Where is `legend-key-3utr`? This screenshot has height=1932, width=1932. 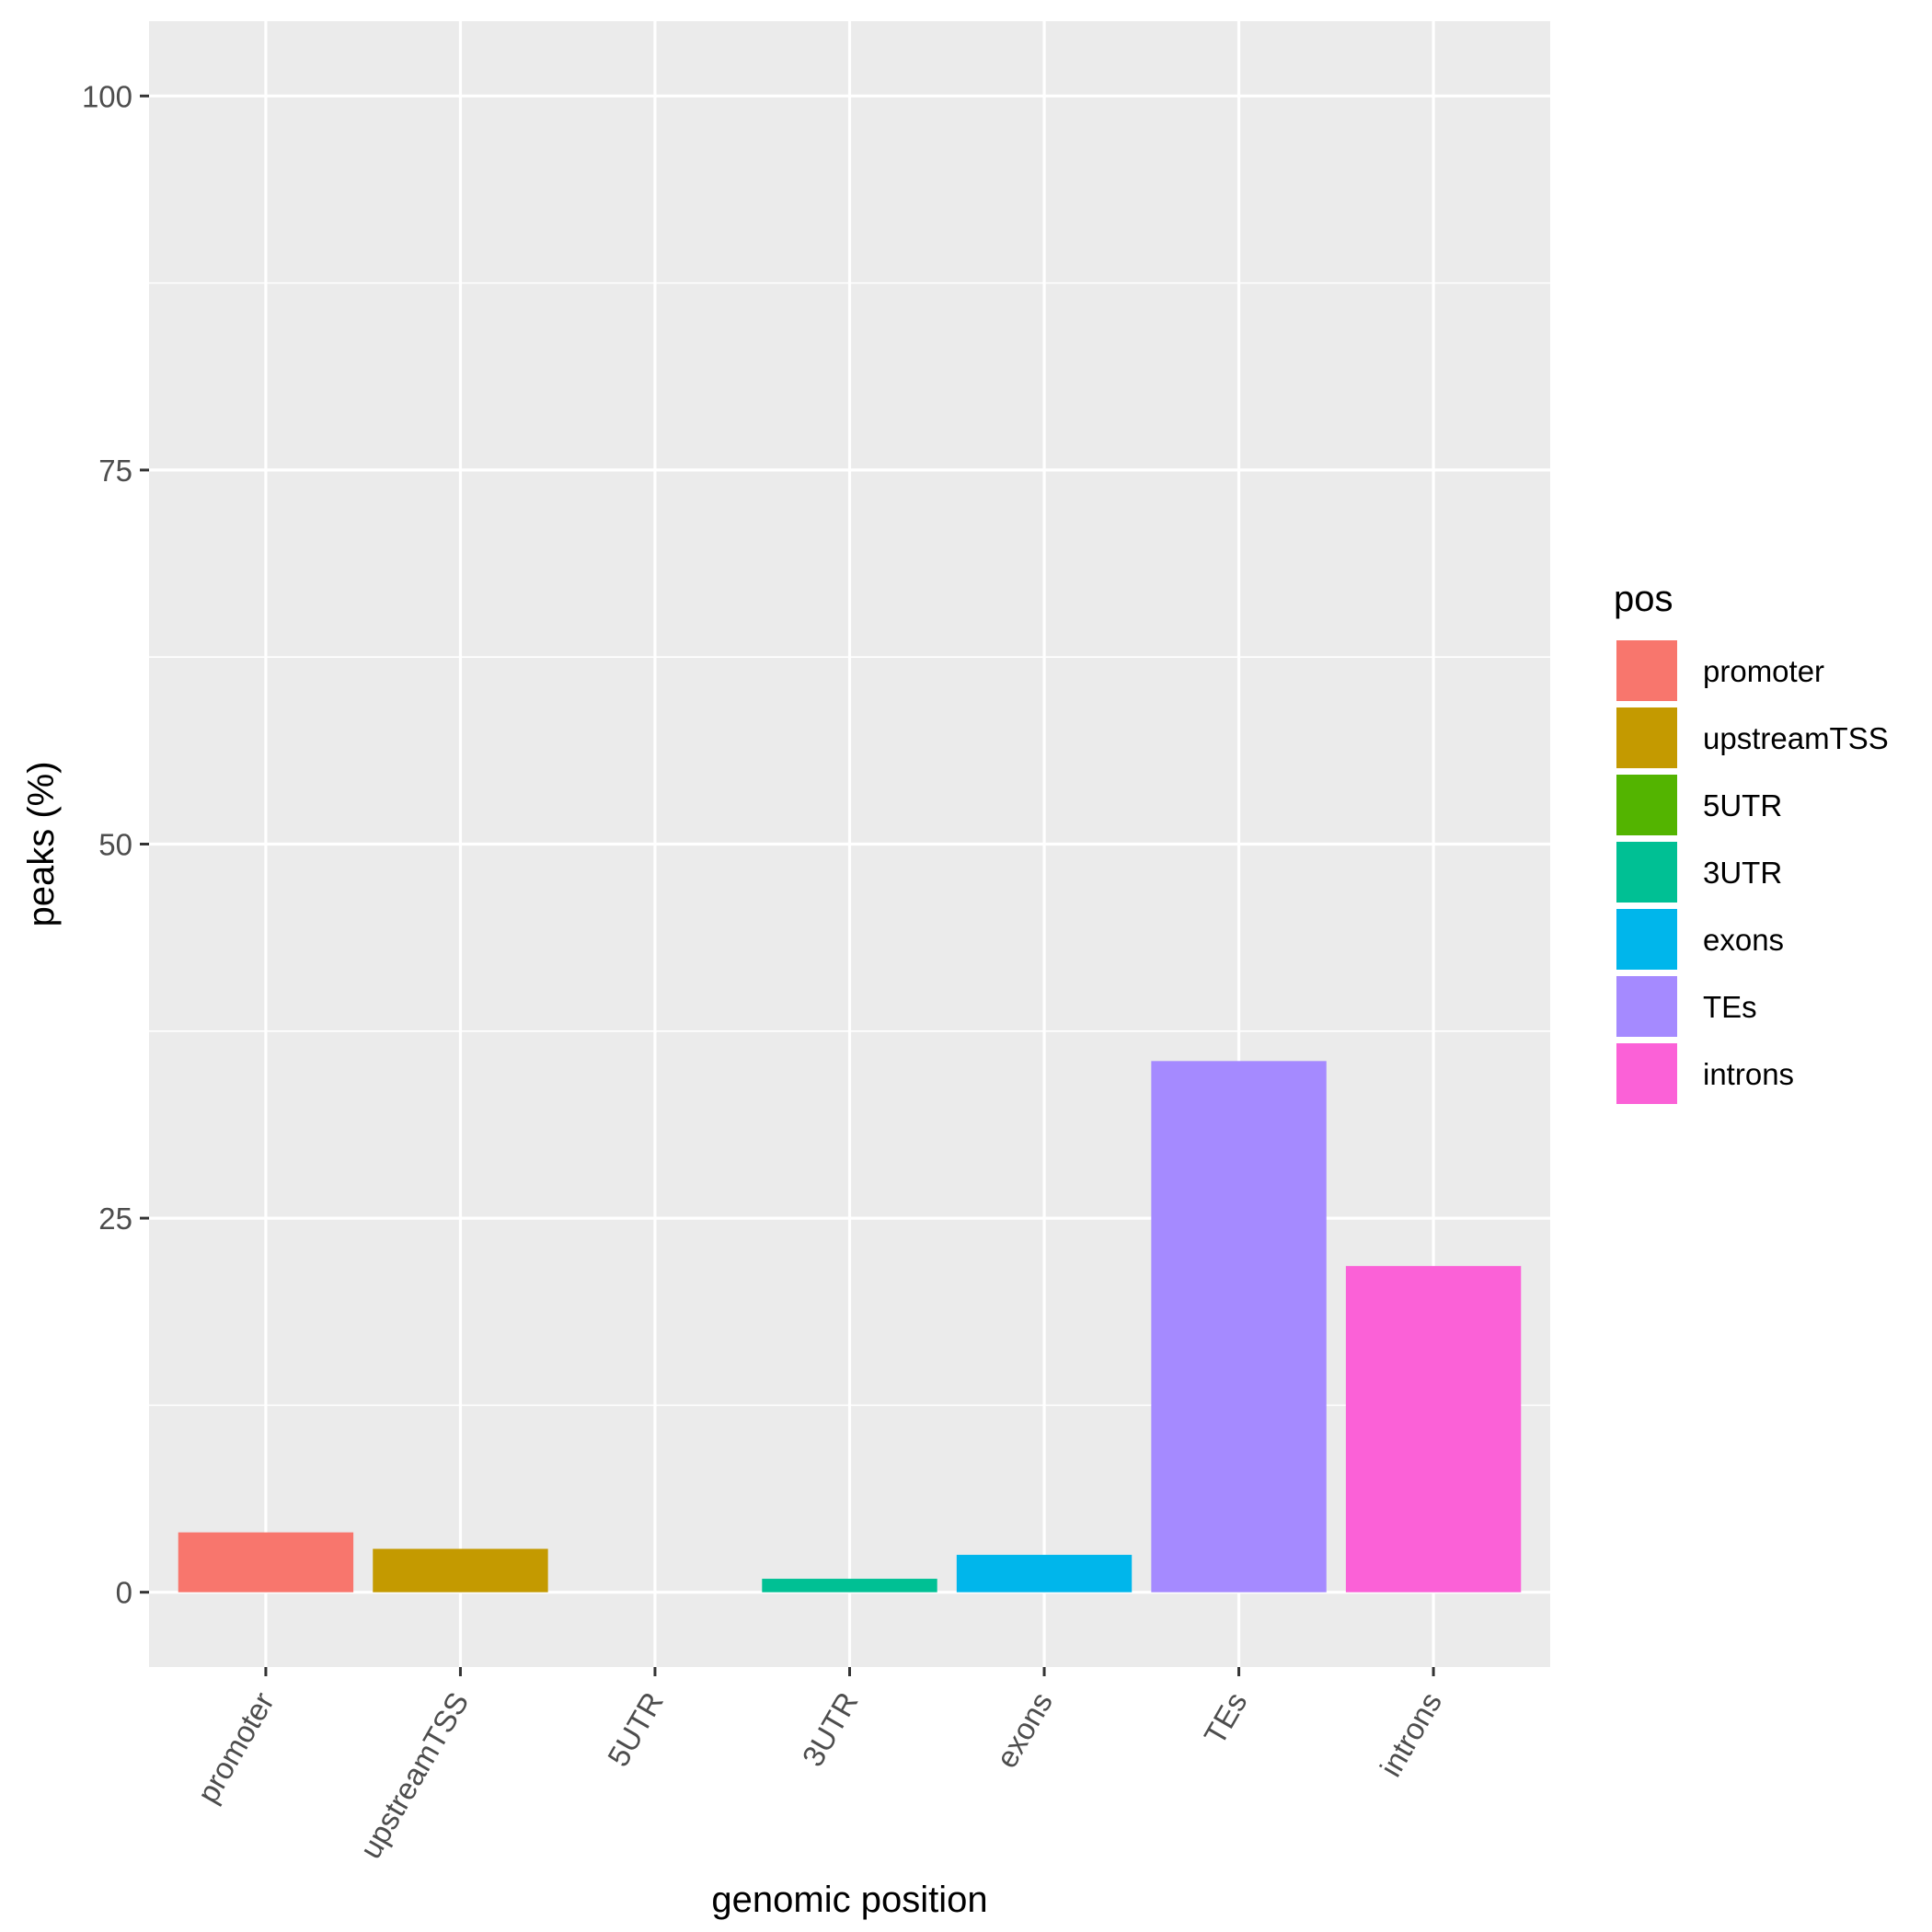
legend-key-3utr is located at coordinates (1647, 872).